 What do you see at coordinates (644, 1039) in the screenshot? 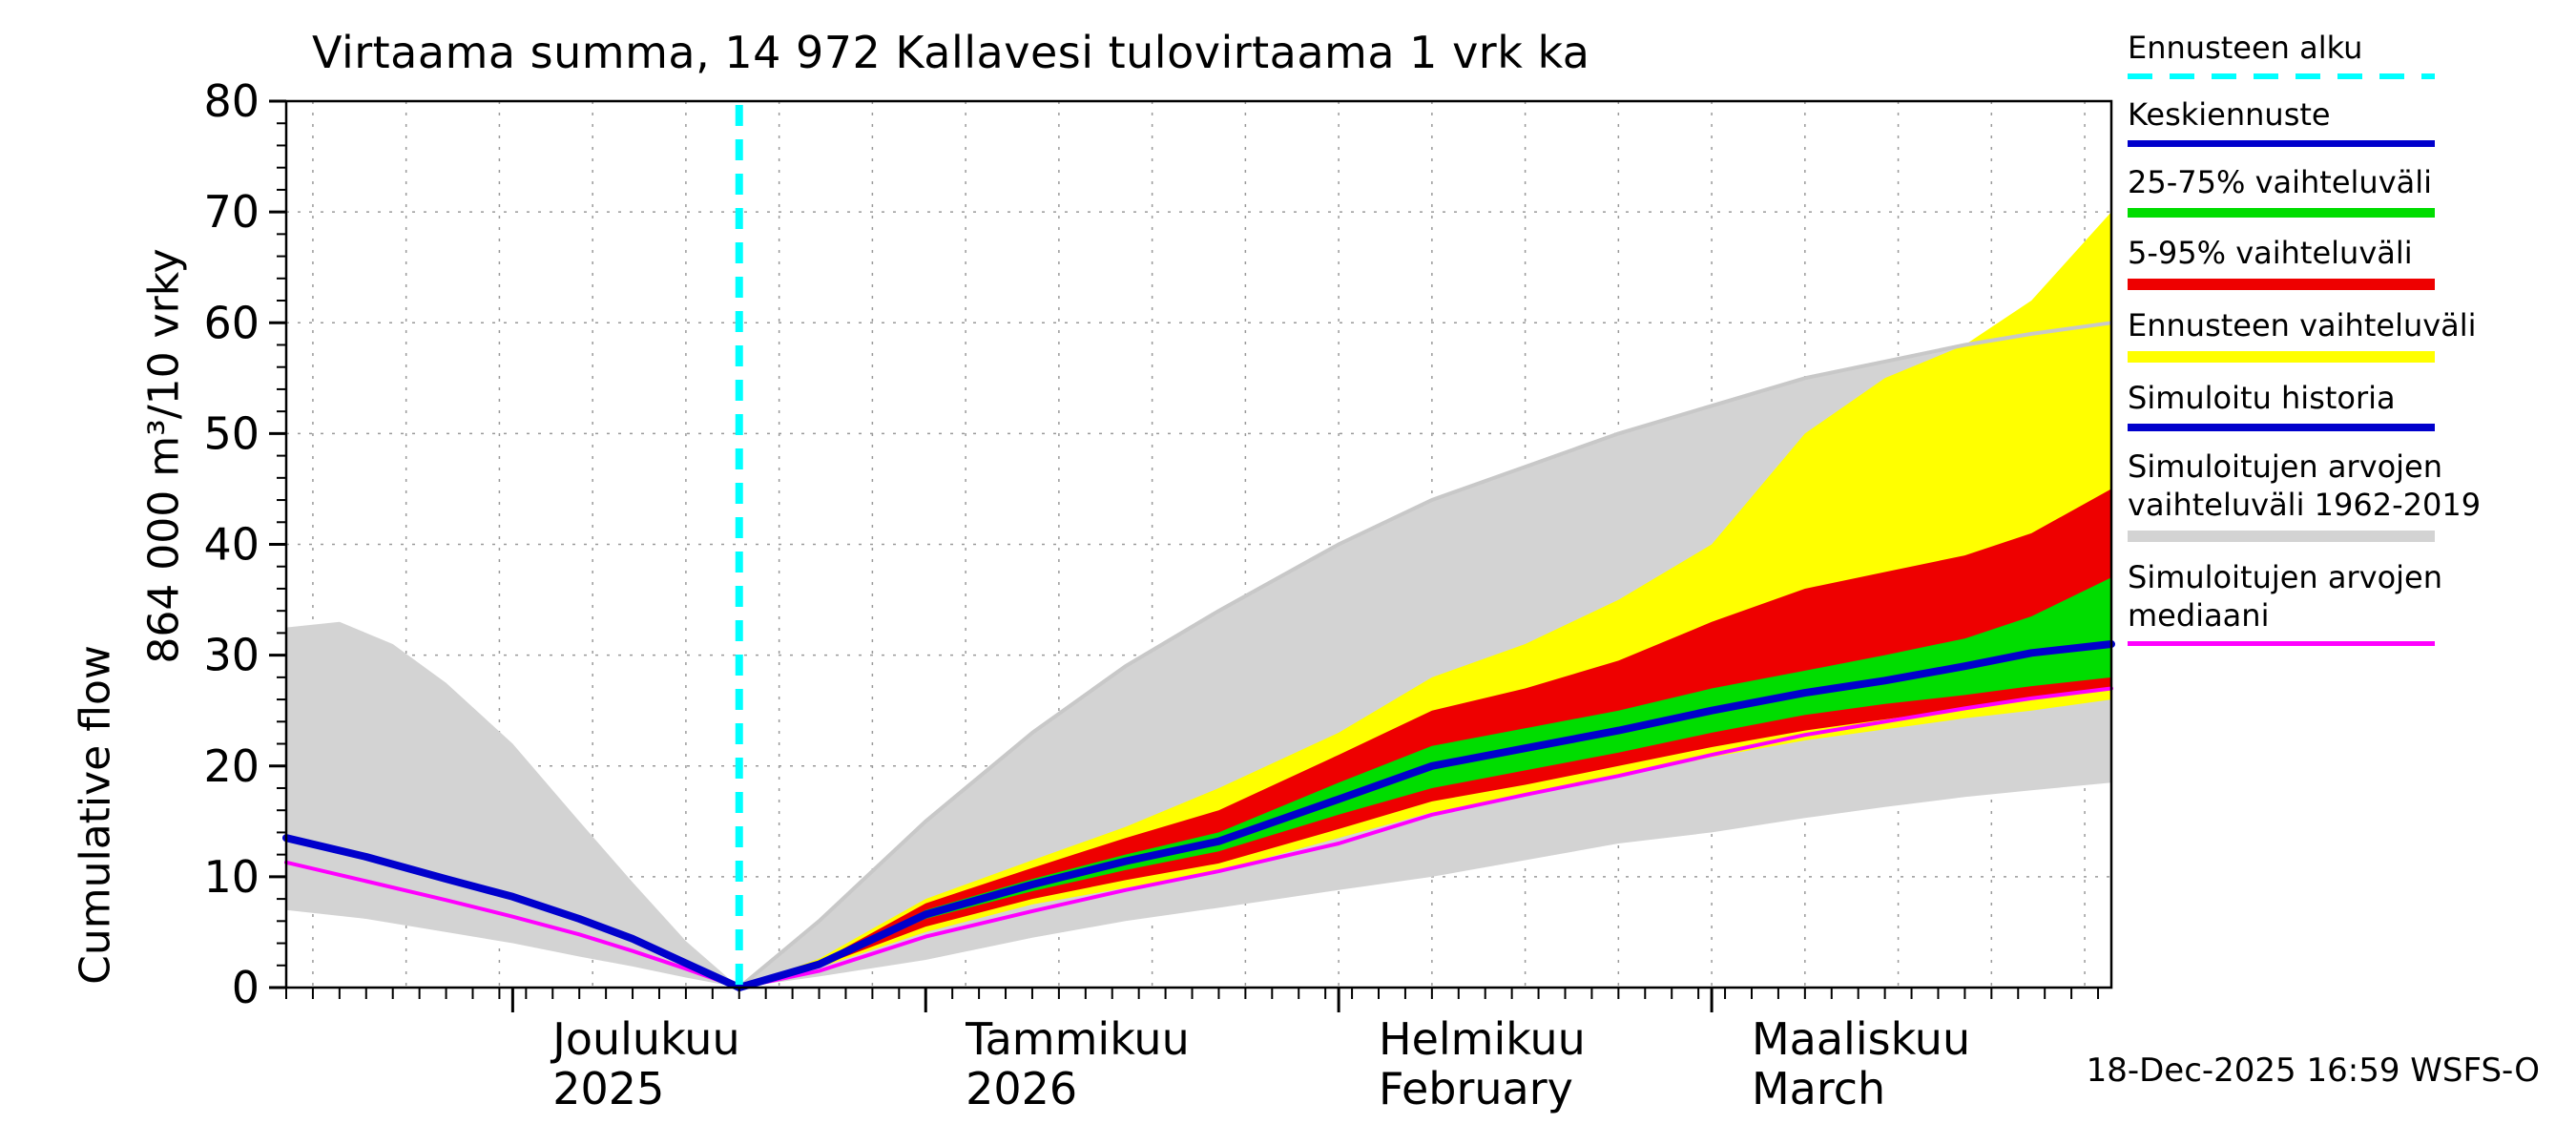
I see `month-label: Joulukuu` at bounding box center [644, 1039].